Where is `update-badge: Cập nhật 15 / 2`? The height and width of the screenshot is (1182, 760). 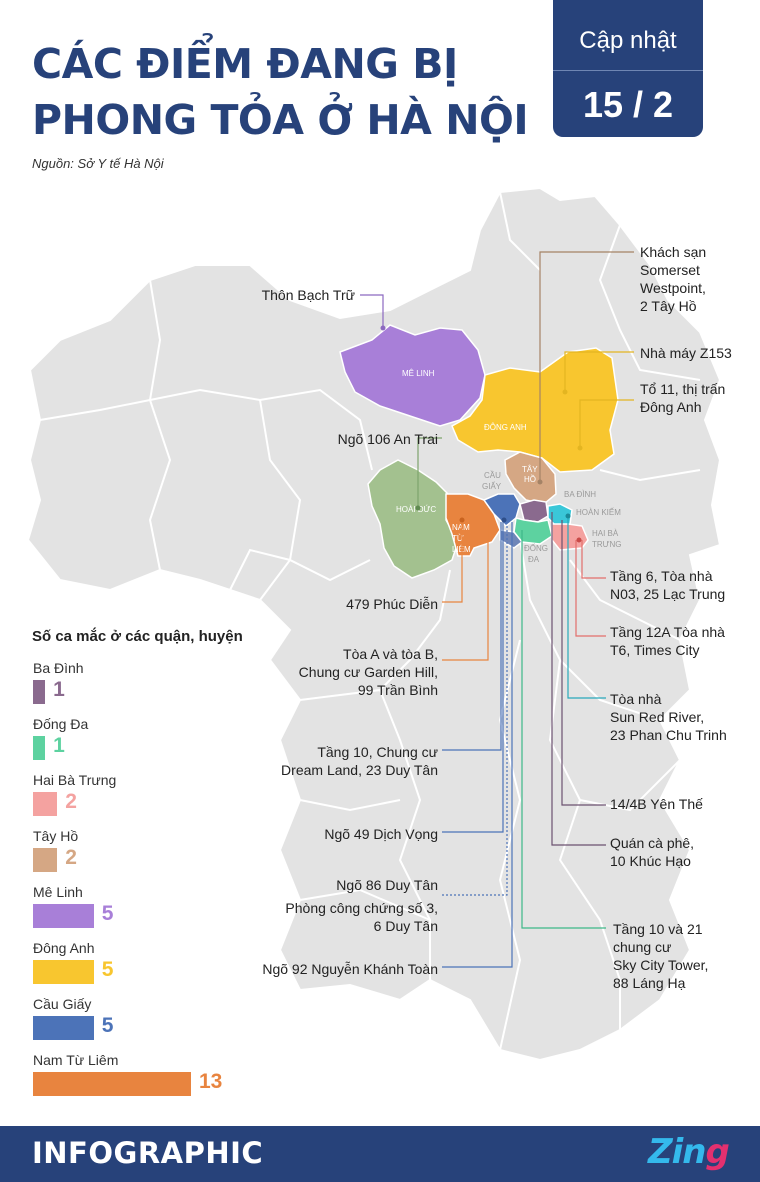
update-badge: Cập nhật 15 / 2 is located at coordinates (628, 68).